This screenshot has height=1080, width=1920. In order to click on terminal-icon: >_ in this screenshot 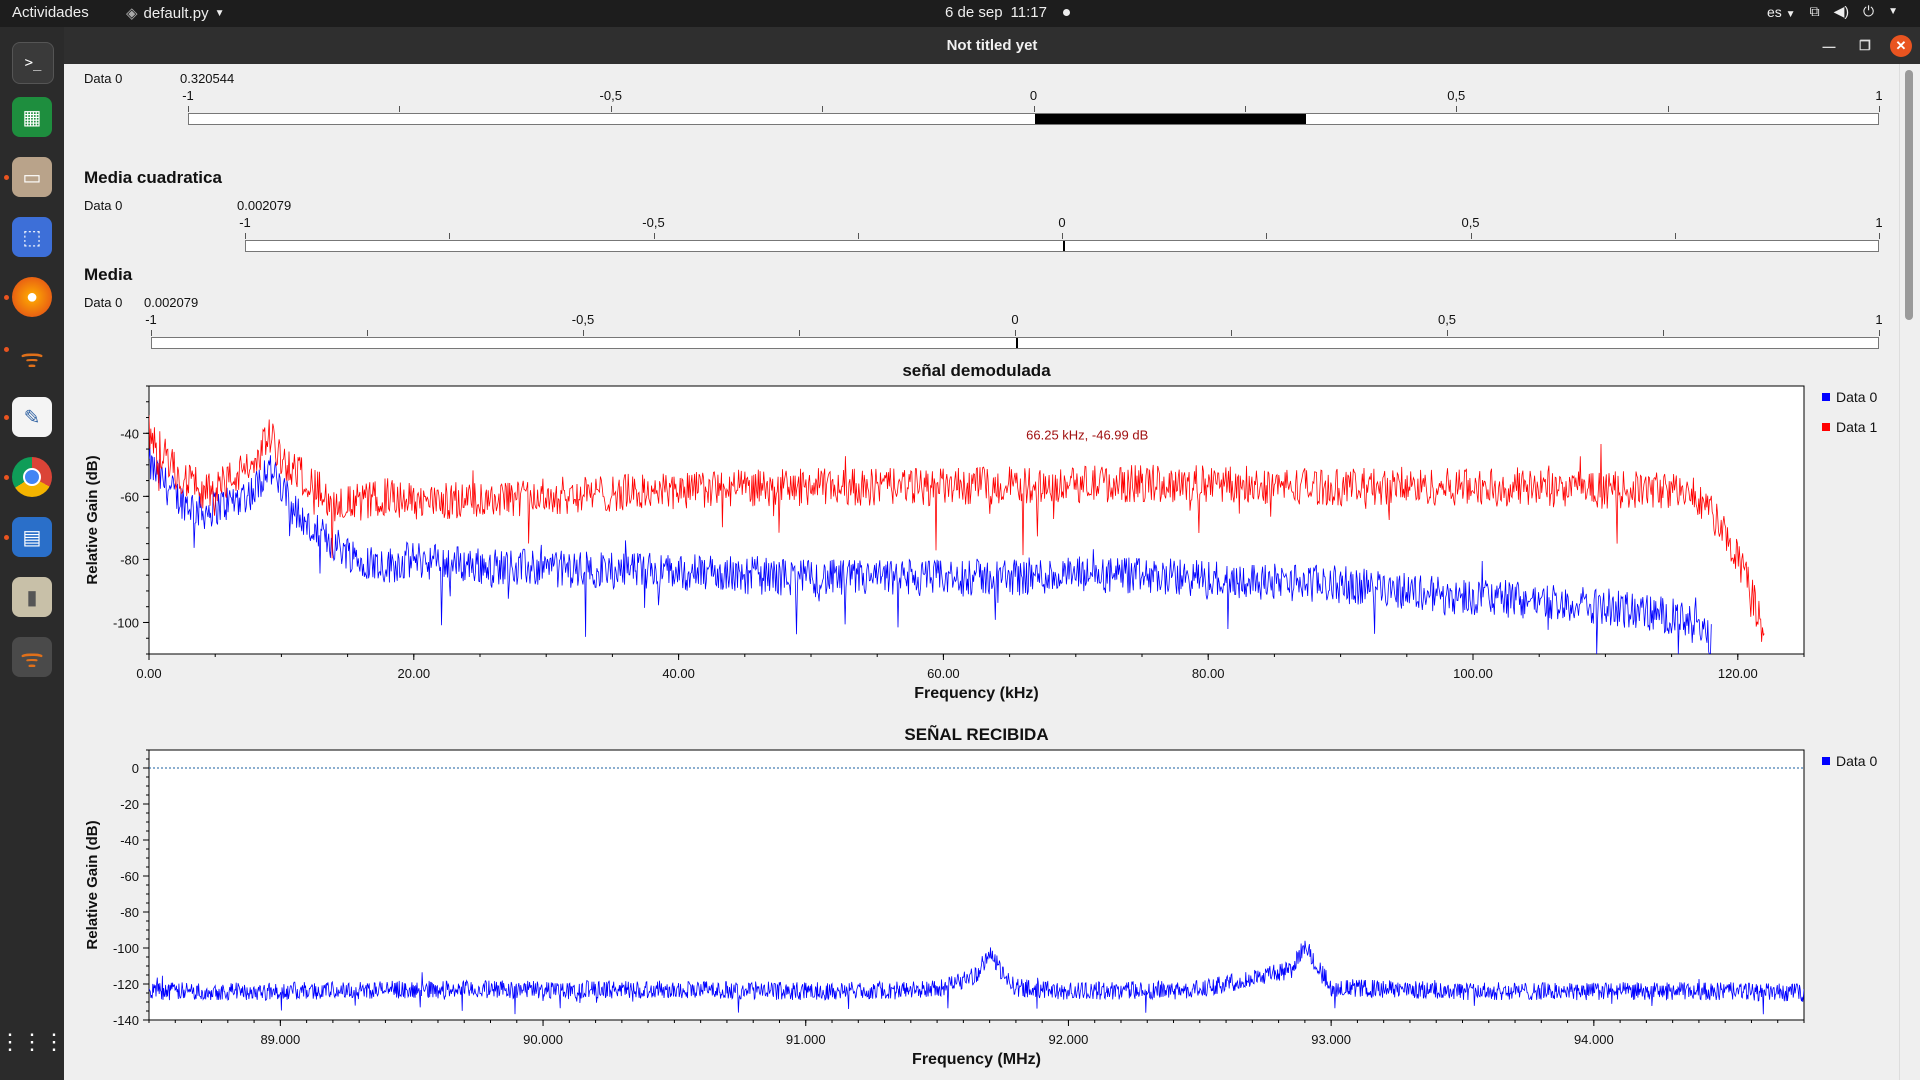, I will do `click(33, 63)`.